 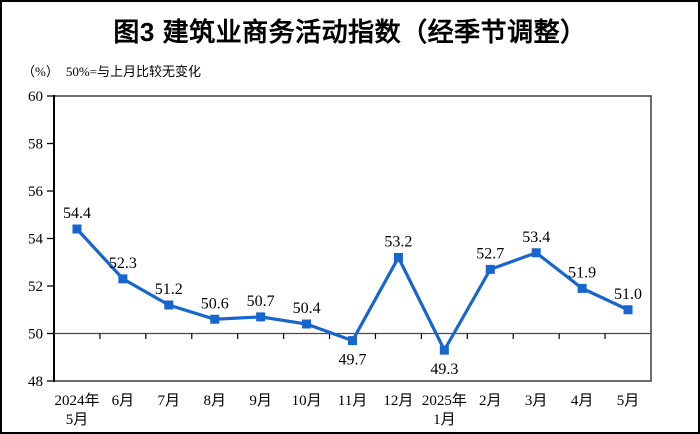 I want to click on x-category-label: 10月, so click(x=307, y=401).